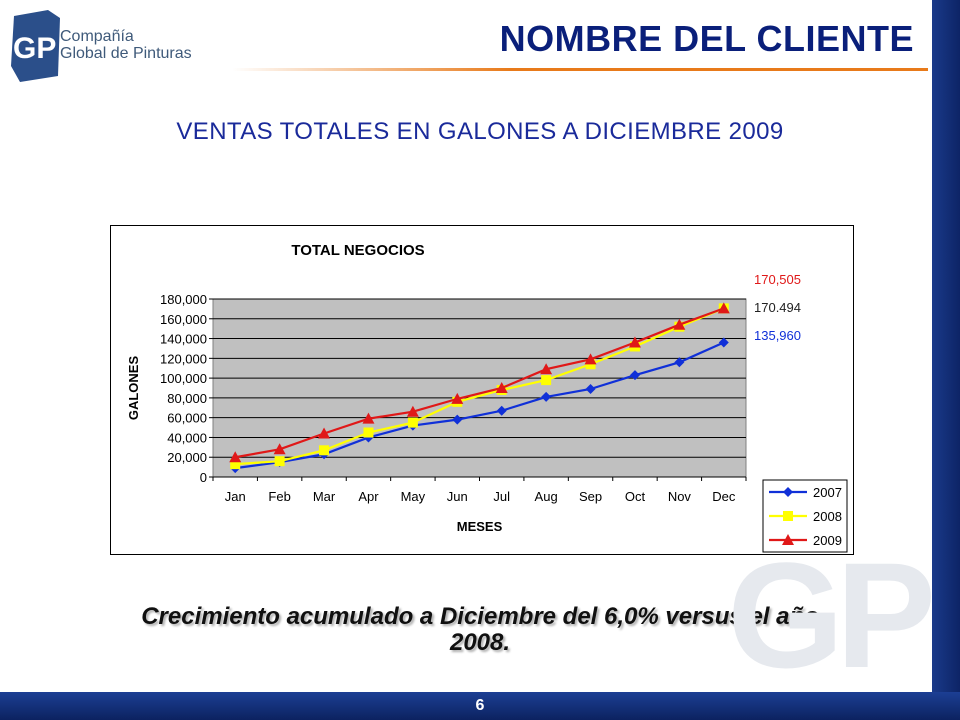  What do you see at coordinates (827, 540) in the screenshot?
I see `legend-label: 2009` at bounding box center [827, 540].